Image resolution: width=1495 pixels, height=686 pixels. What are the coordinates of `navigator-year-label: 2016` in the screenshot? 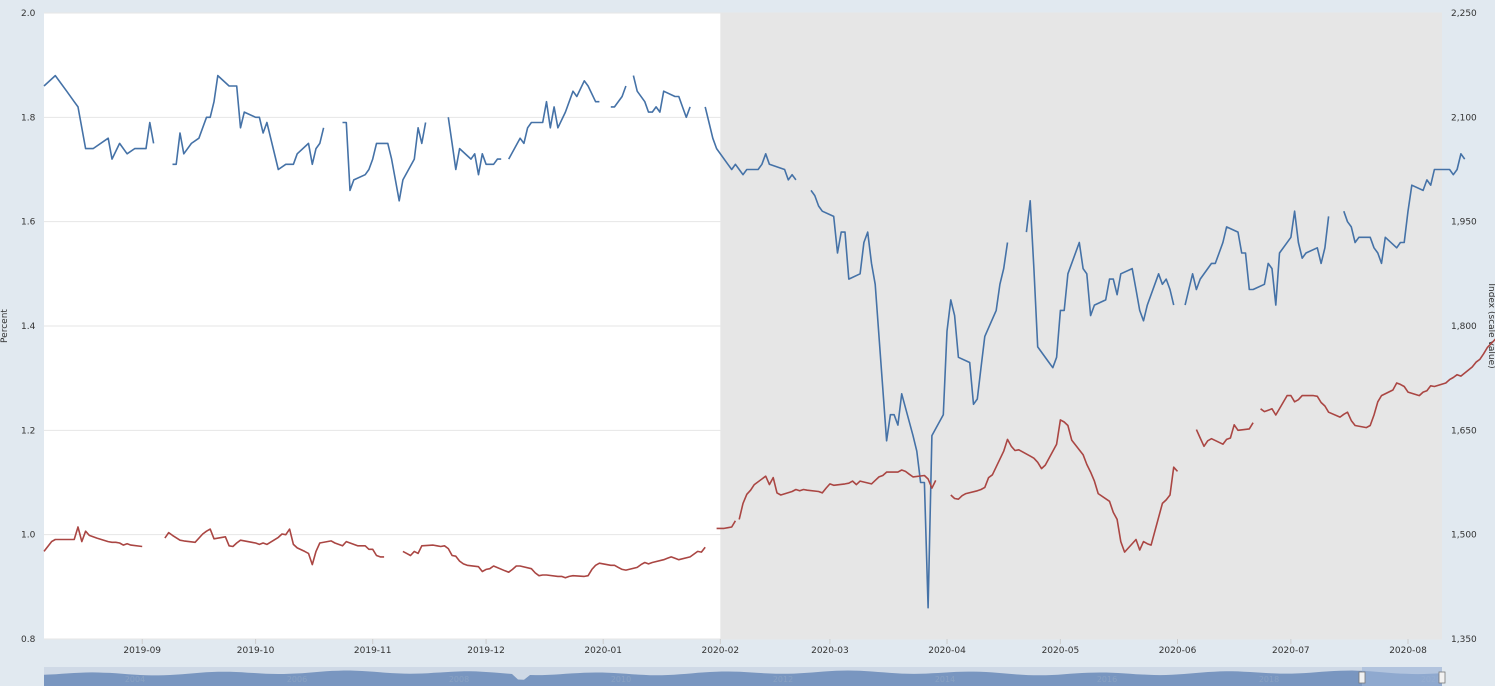 It's located at (1107, 679).